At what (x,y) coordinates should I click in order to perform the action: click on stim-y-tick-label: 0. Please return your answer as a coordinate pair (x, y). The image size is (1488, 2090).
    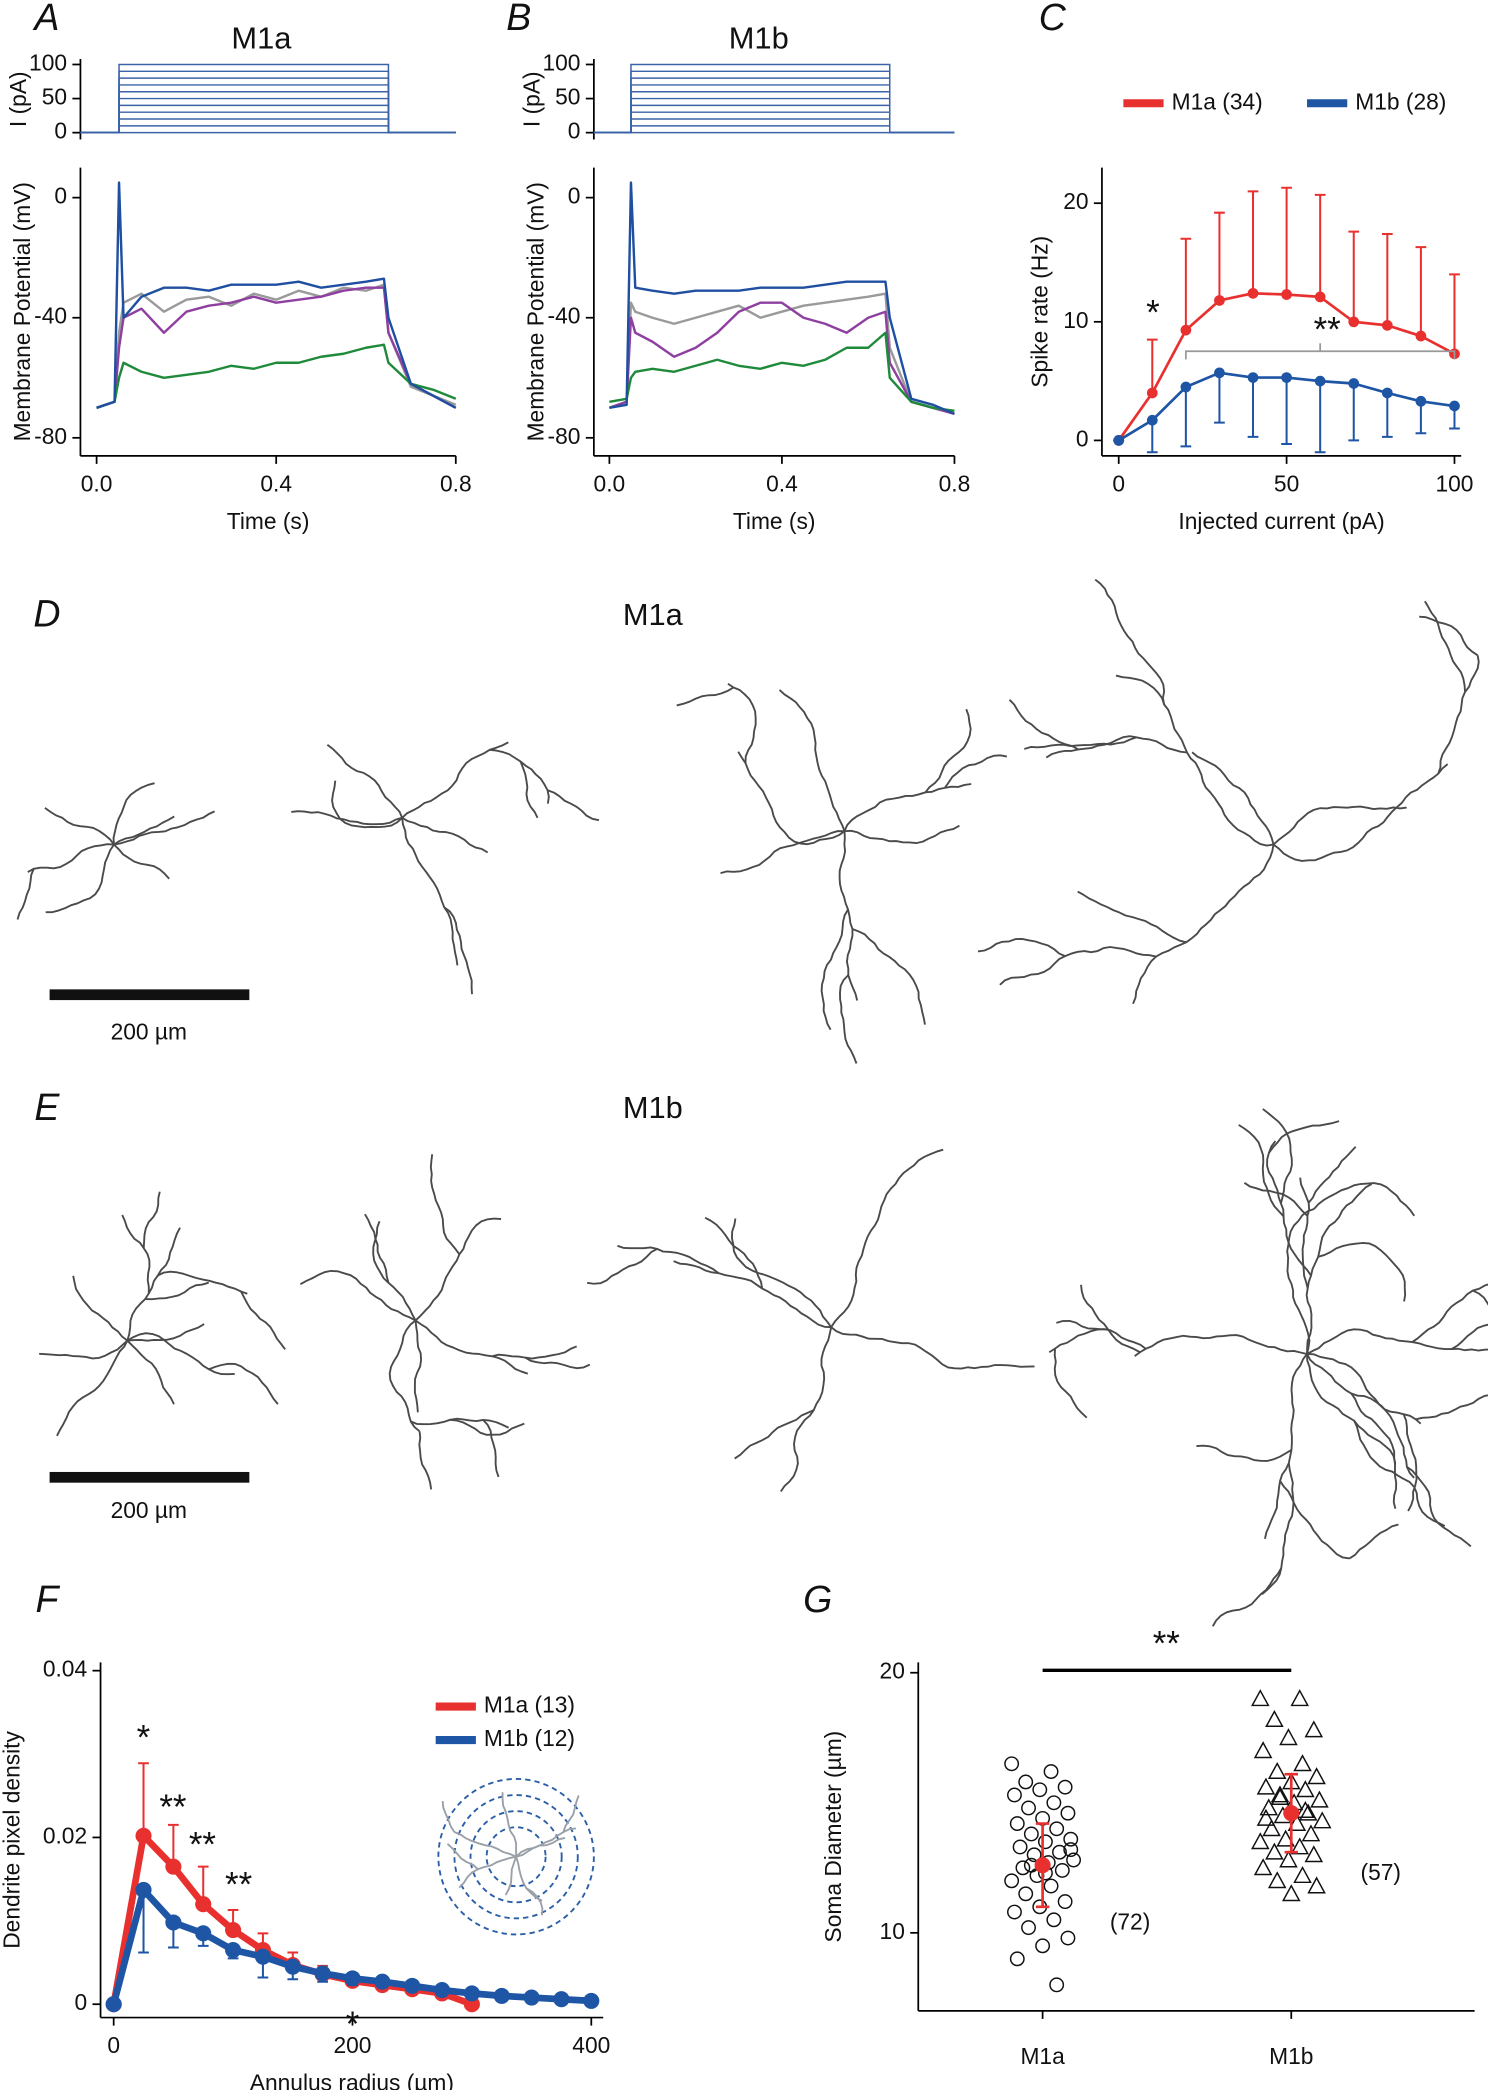
    Looking at the image, I should click on (574, 131).